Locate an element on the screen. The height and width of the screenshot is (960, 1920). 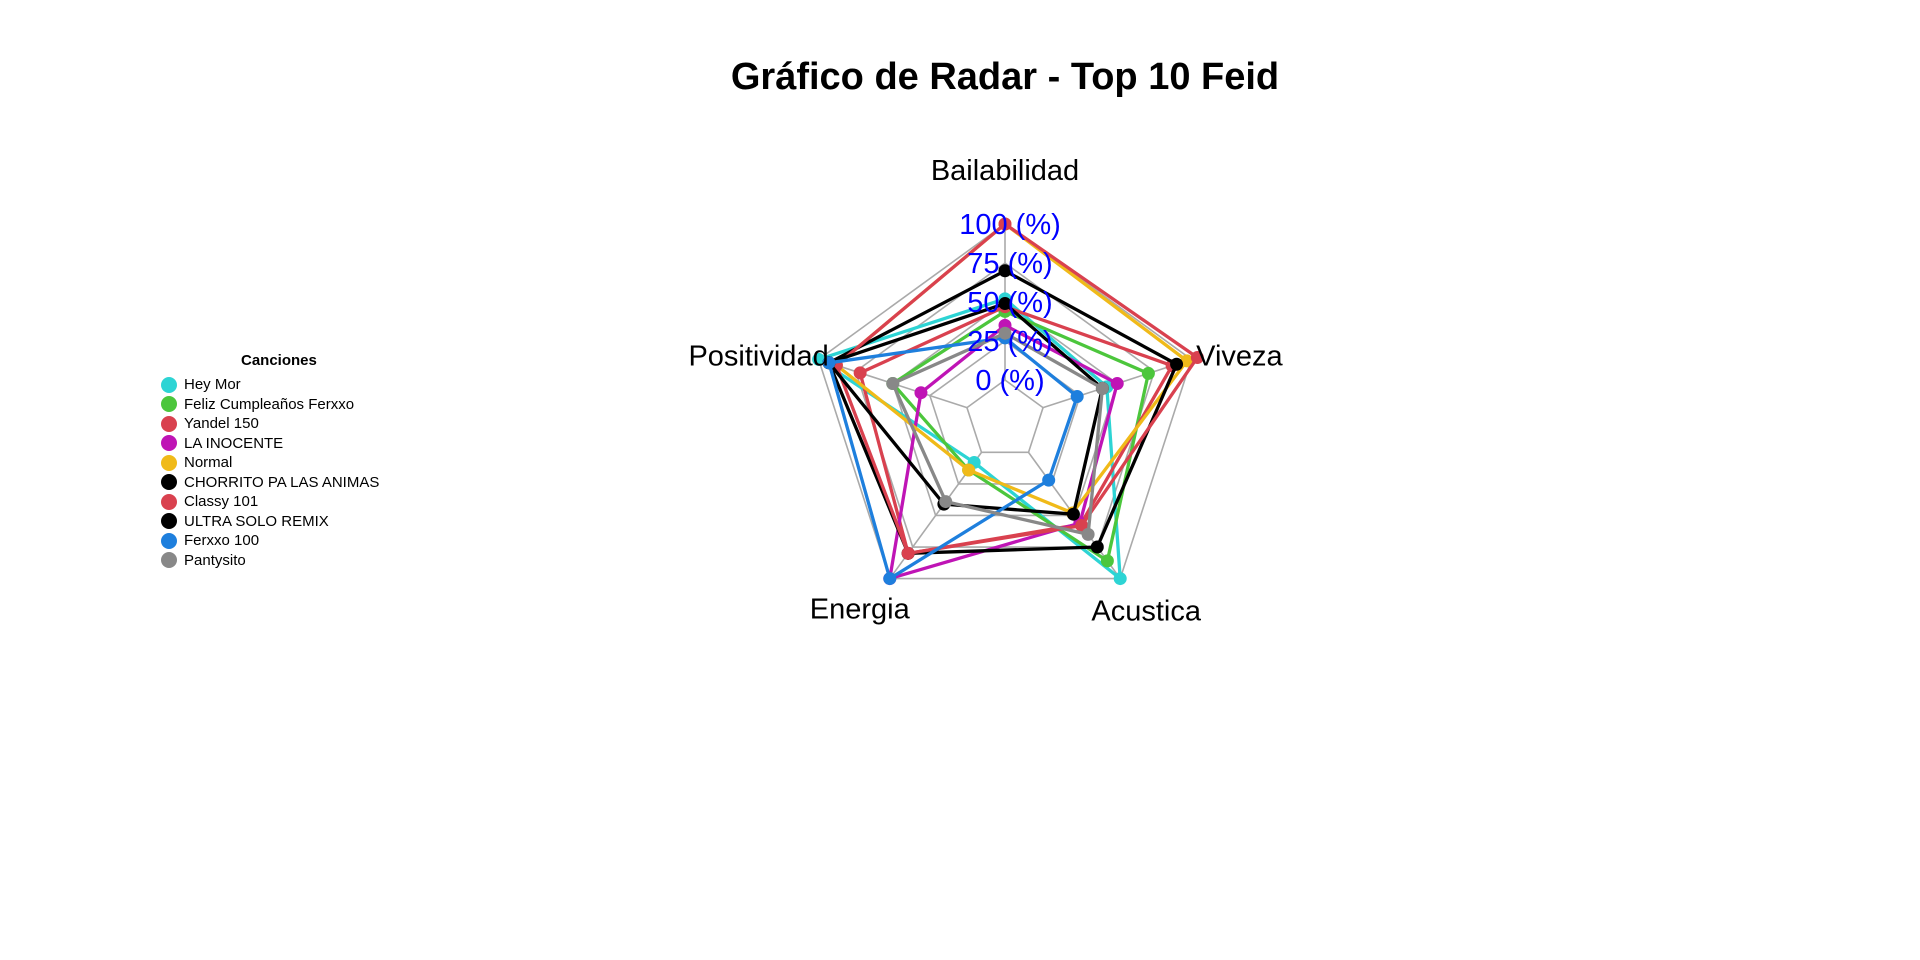
tick-label: 75 (%) is located at coordinates (1009, 264).